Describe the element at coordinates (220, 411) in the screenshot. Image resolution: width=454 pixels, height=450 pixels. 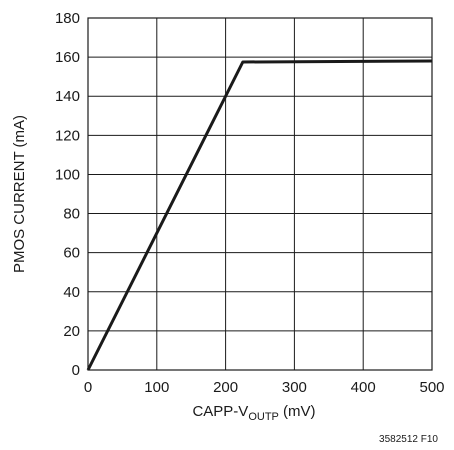
I see `x-axis-label-main: CAPP-V` at that location.